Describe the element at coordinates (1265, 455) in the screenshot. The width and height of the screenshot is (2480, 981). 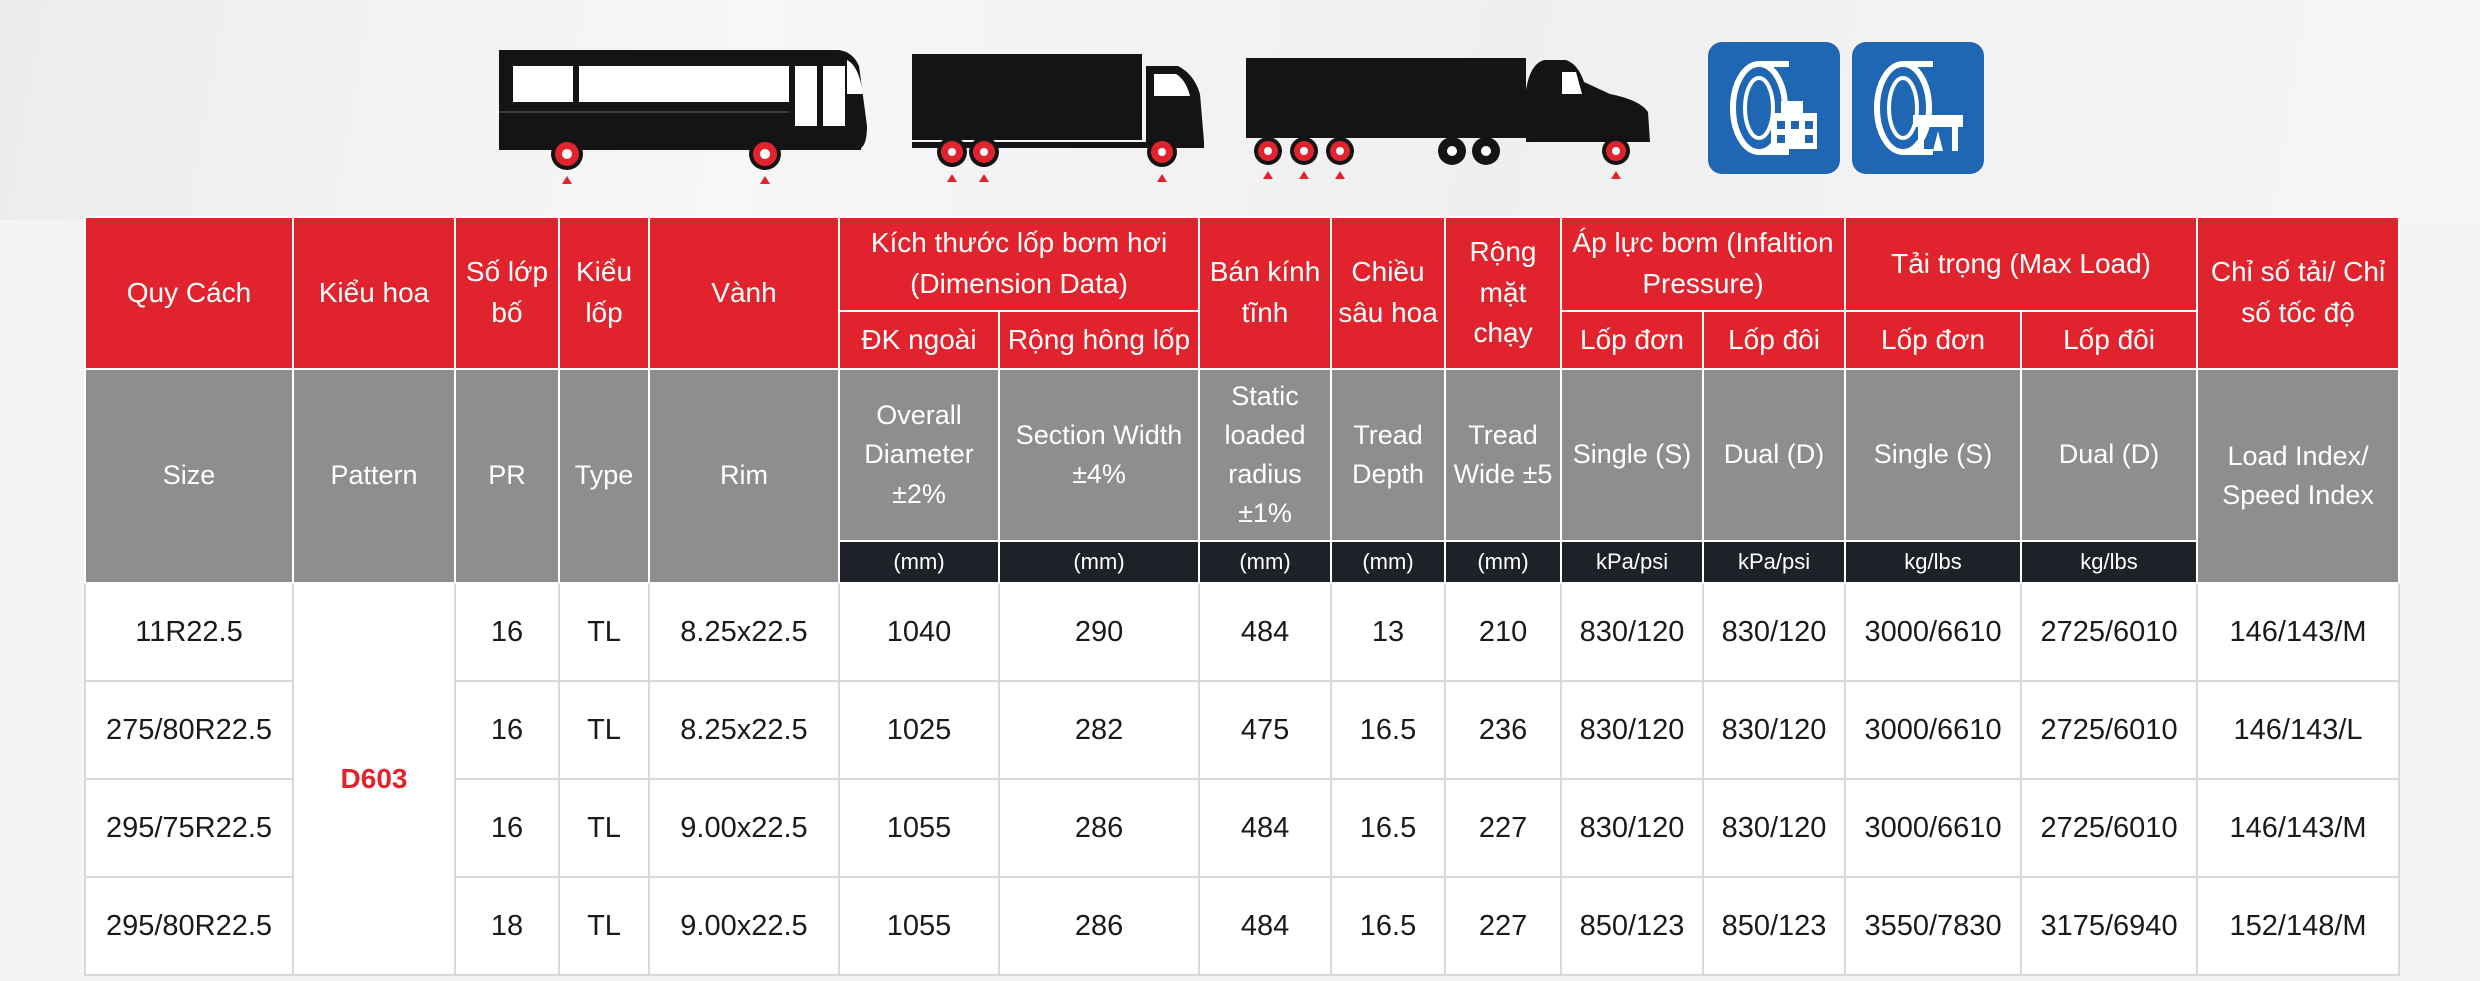
I see `header-radius-en: Static loaded radius ±1%` at that location.